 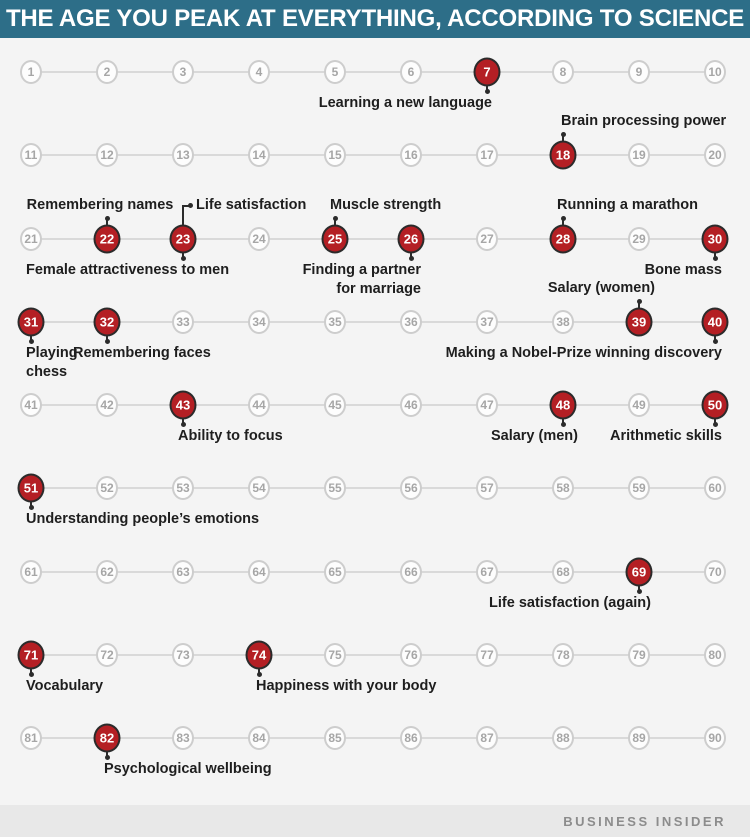 What do you see at coordinates (487, 405) in the screenshot?
I see `age-node: 47` at bounding box center [487, 405].